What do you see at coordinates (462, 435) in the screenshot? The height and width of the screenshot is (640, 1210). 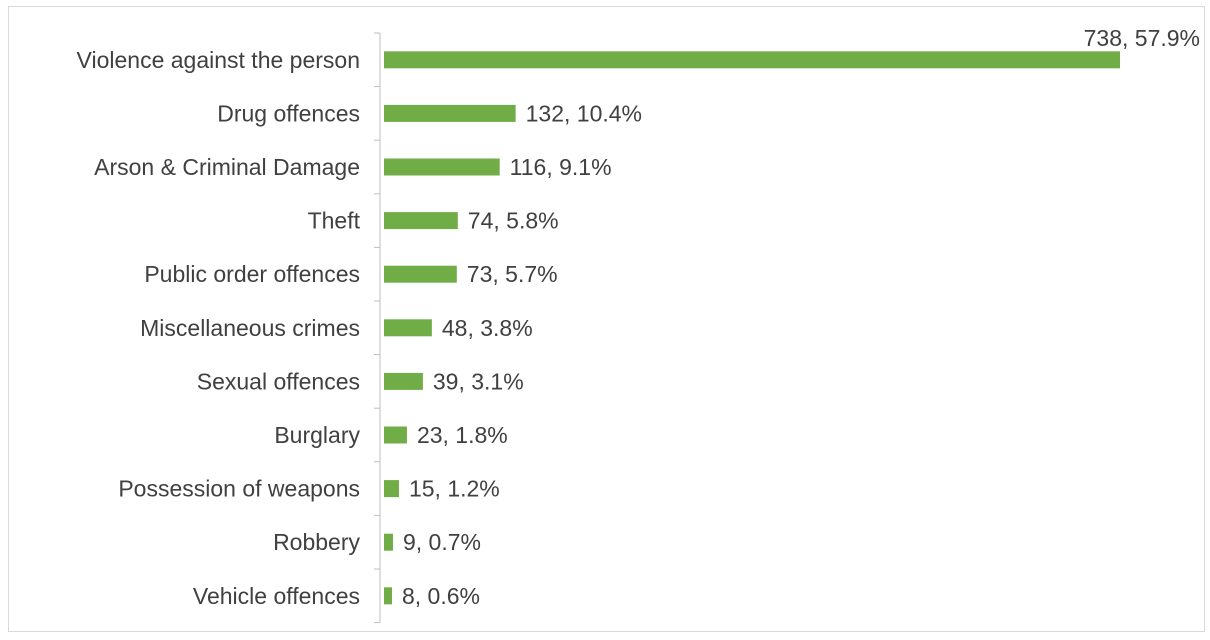 I see `data-label: 23, 1.8%` at bounding box center [462, 435].